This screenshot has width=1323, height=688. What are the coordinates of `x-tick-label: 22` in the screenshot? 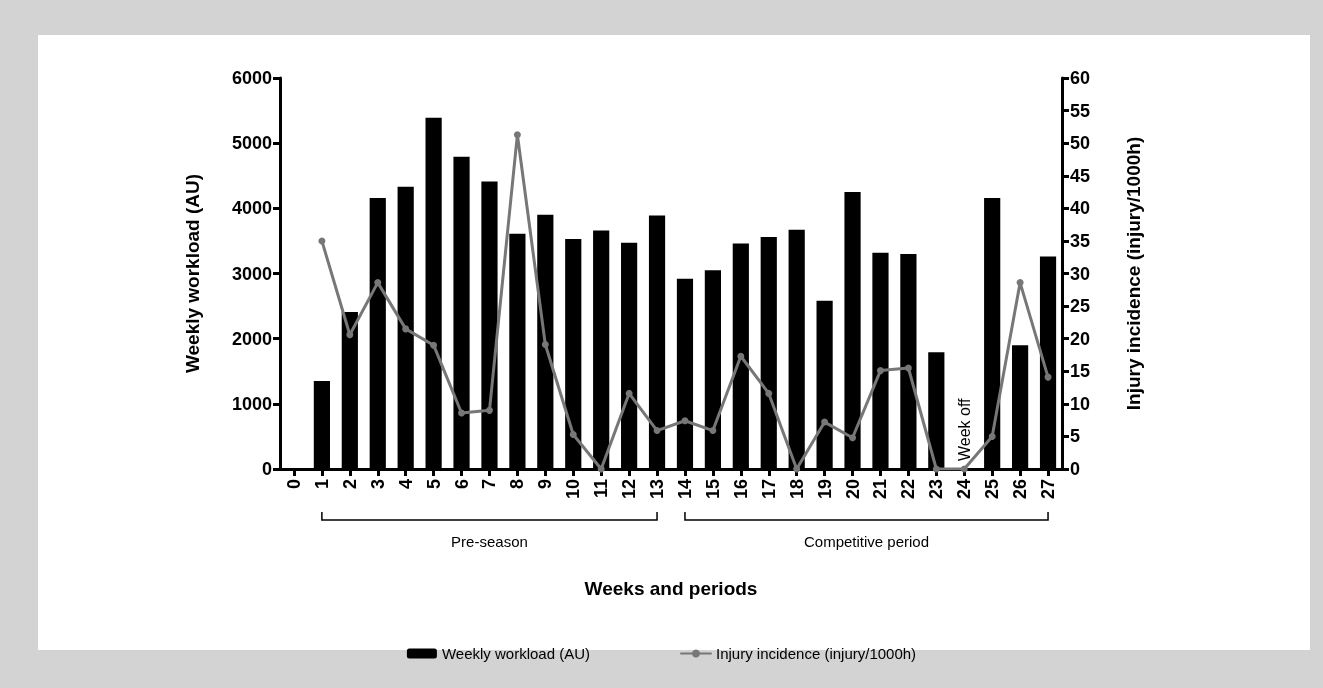 It's located at (908, 489).